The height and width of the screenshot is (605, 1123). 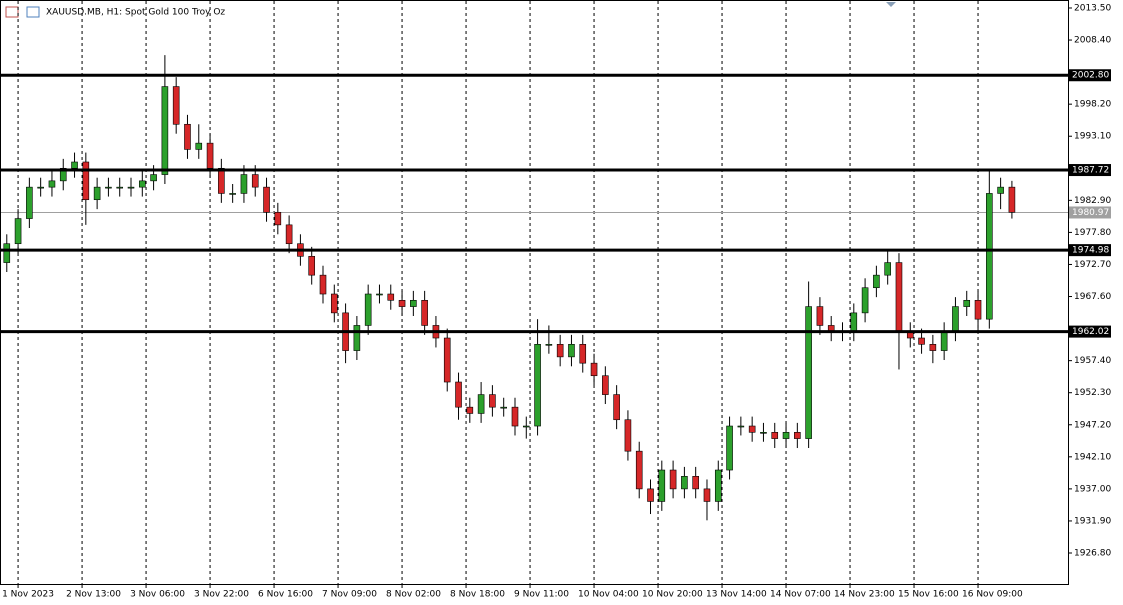 What do you see at coordinates (1092, 554) in the screenshot?
I see `y-tick-label: 1926.80` at bounding box center [1092, 554].